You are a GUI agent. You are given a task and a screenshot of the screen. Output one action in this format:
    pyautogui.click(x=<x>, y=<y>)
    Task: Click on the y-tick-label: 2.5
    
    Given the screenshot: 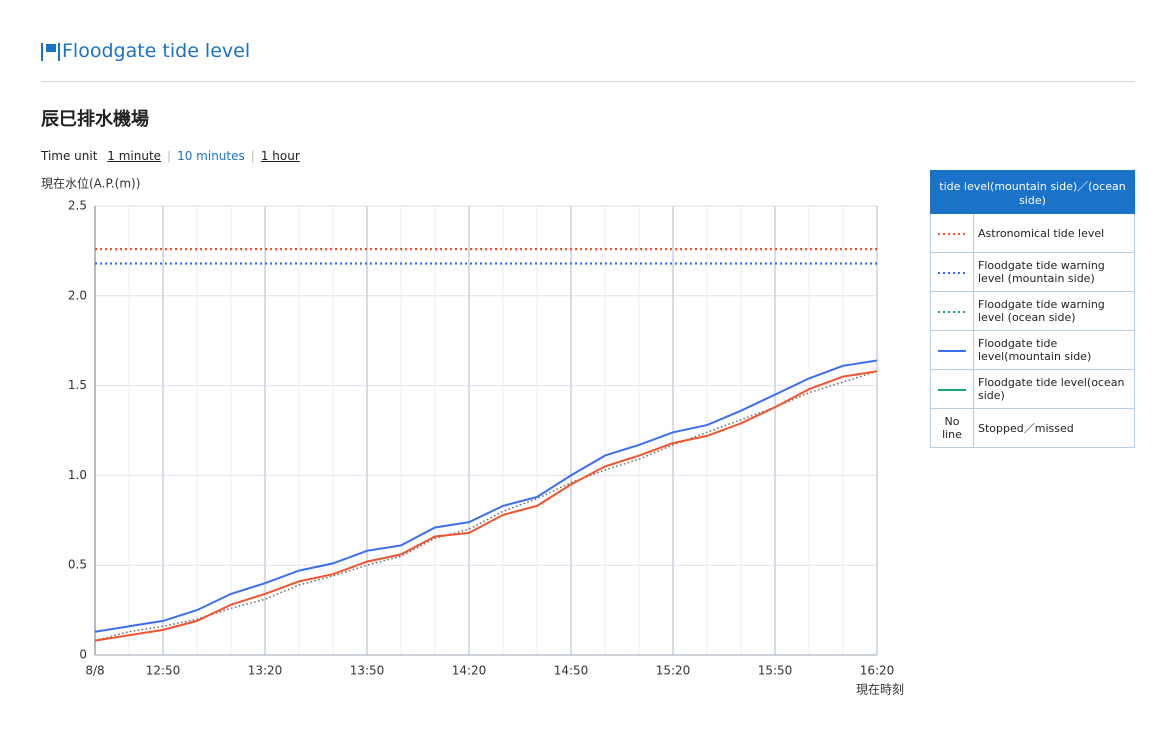 What is the action you would take?
    pyautogui.click(x=77, y=206)
    